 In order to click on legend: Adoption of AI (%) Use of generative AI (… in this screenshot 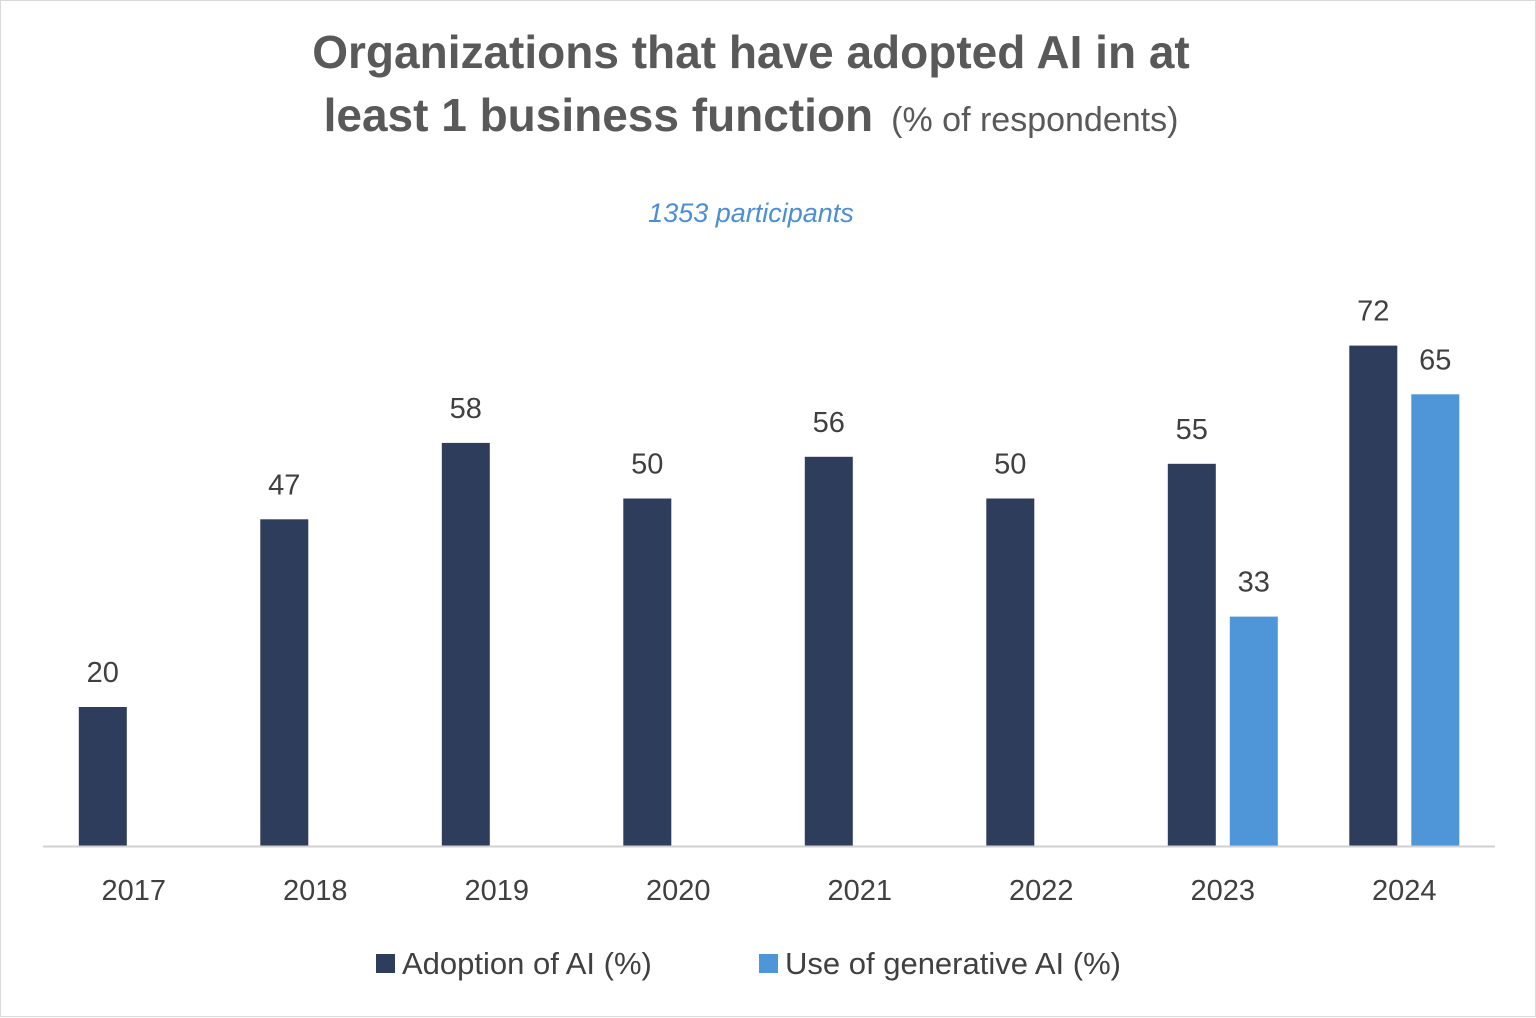, I will do `click(748, 963)`.